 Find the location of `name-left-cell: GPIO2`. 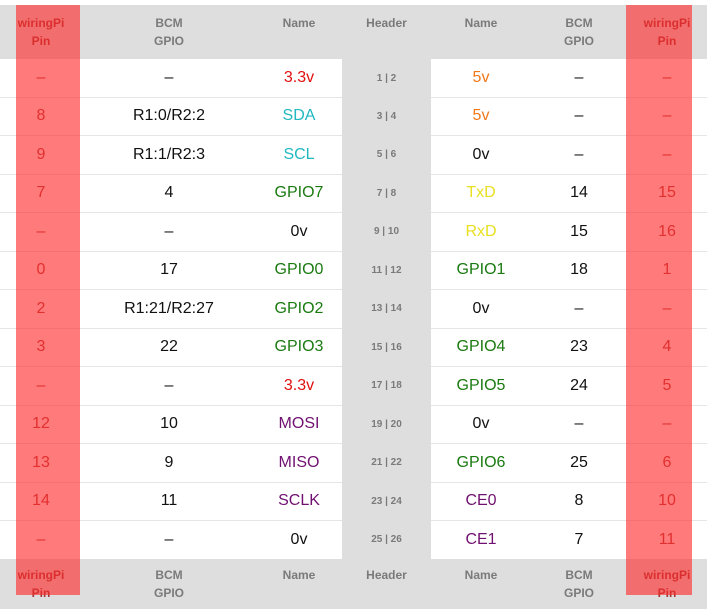

name-left-cell: GPIO2 is located at coordinates (299, 309).